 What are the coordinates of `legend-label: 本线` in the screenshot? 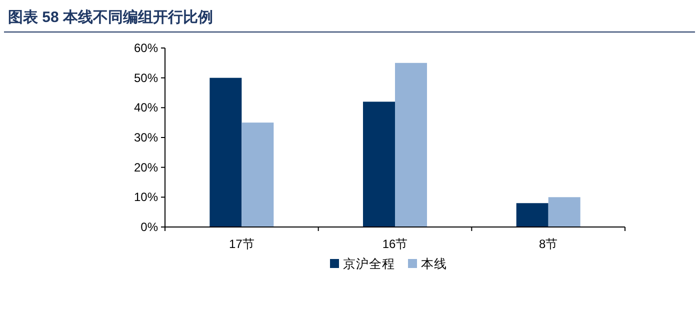 It's located at (434, 264).